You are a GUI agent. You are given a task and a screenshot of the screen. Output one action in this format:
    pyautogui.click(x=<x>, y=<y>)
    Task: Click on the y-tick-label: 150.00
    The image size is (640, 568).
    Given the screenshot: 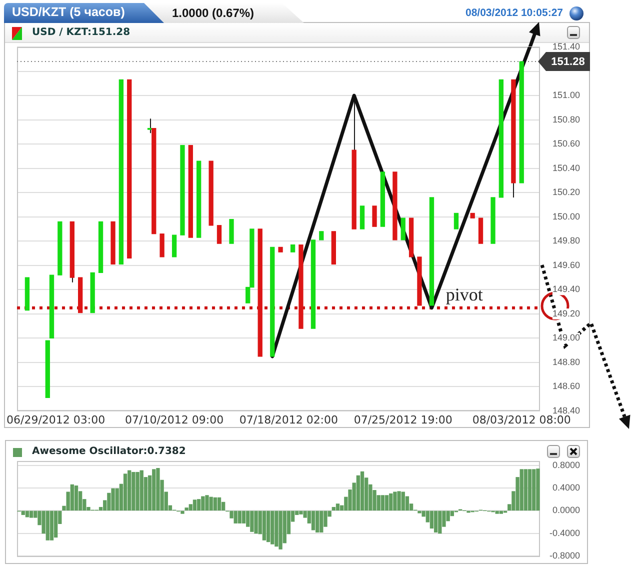 What is the action you would take?
    pyautogui.click(x=566, y=216)
    